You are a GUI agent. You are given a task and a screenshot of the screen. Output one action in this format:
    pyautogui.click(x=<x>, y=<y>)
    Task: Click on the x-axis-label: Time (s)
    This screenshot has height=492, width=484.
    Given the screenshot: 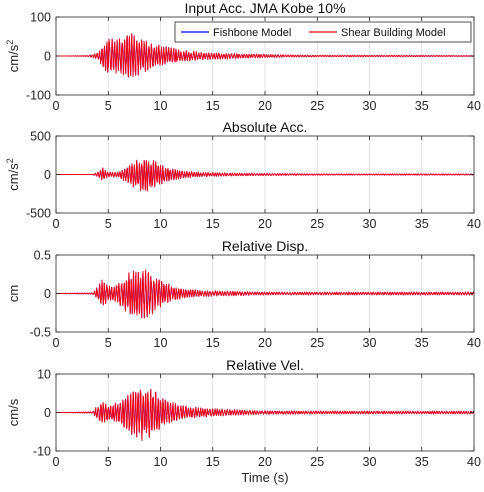 What is the action you would take?
    pyautogui.click(x=264, y=477)
    